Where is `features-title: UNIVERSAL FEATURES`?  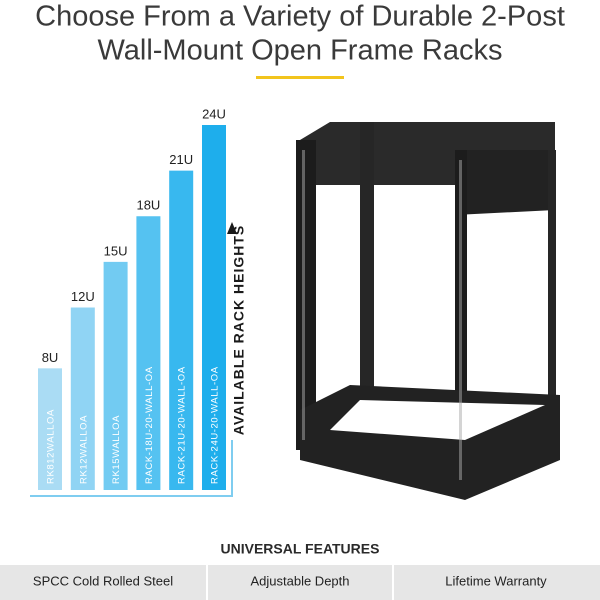 features-title: UNIVERSAL FEATURES is located at coordinates (300, 549).